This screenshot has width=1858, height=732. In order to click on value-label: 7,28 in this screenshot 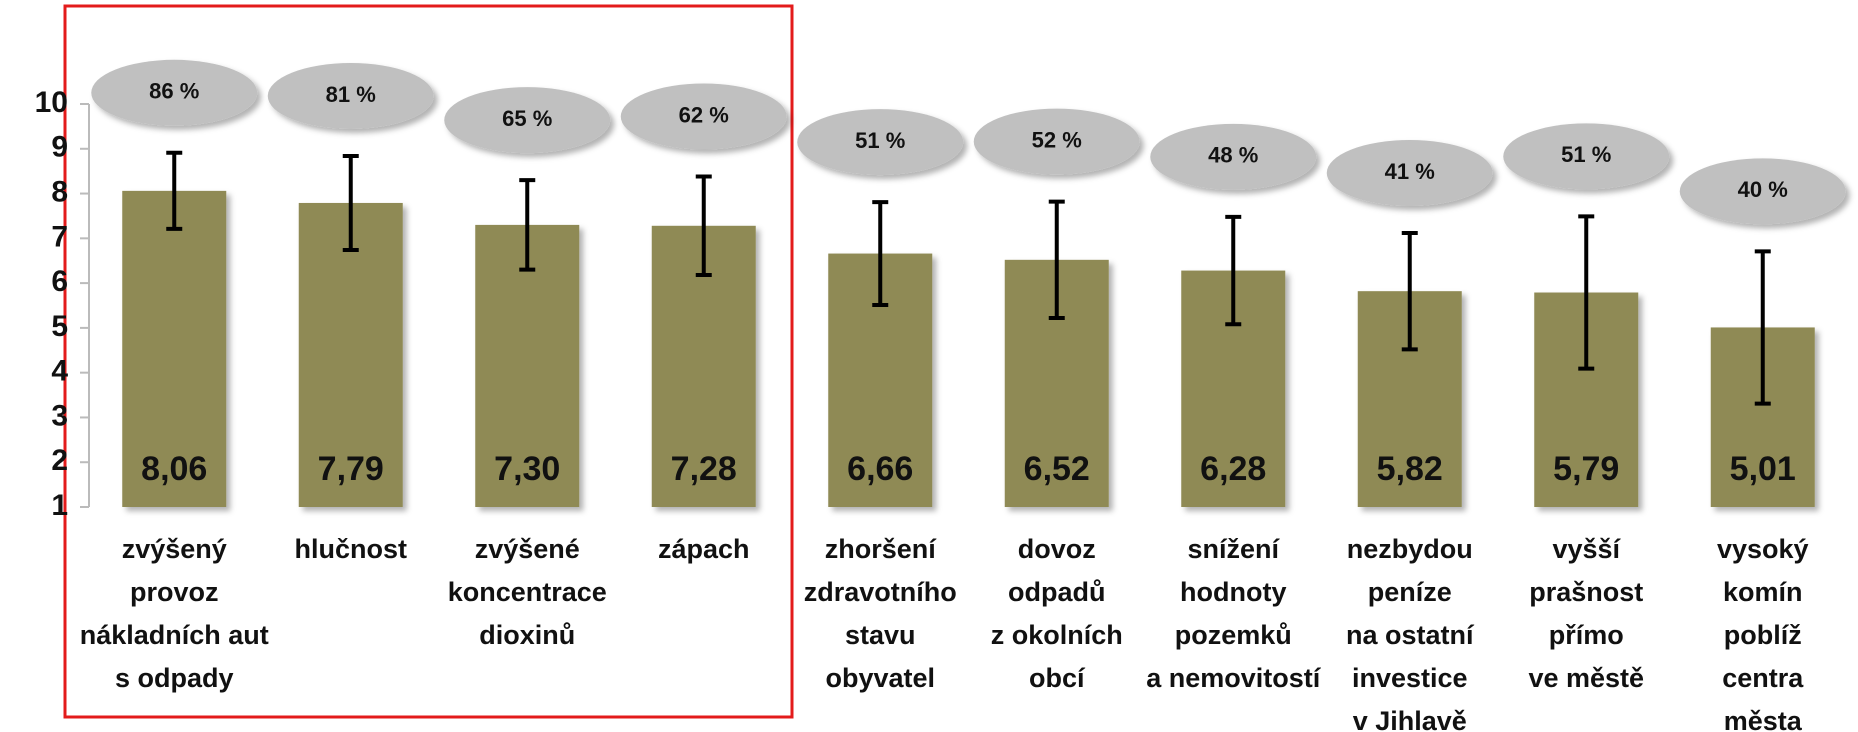, I will do `click(704, 469)`.